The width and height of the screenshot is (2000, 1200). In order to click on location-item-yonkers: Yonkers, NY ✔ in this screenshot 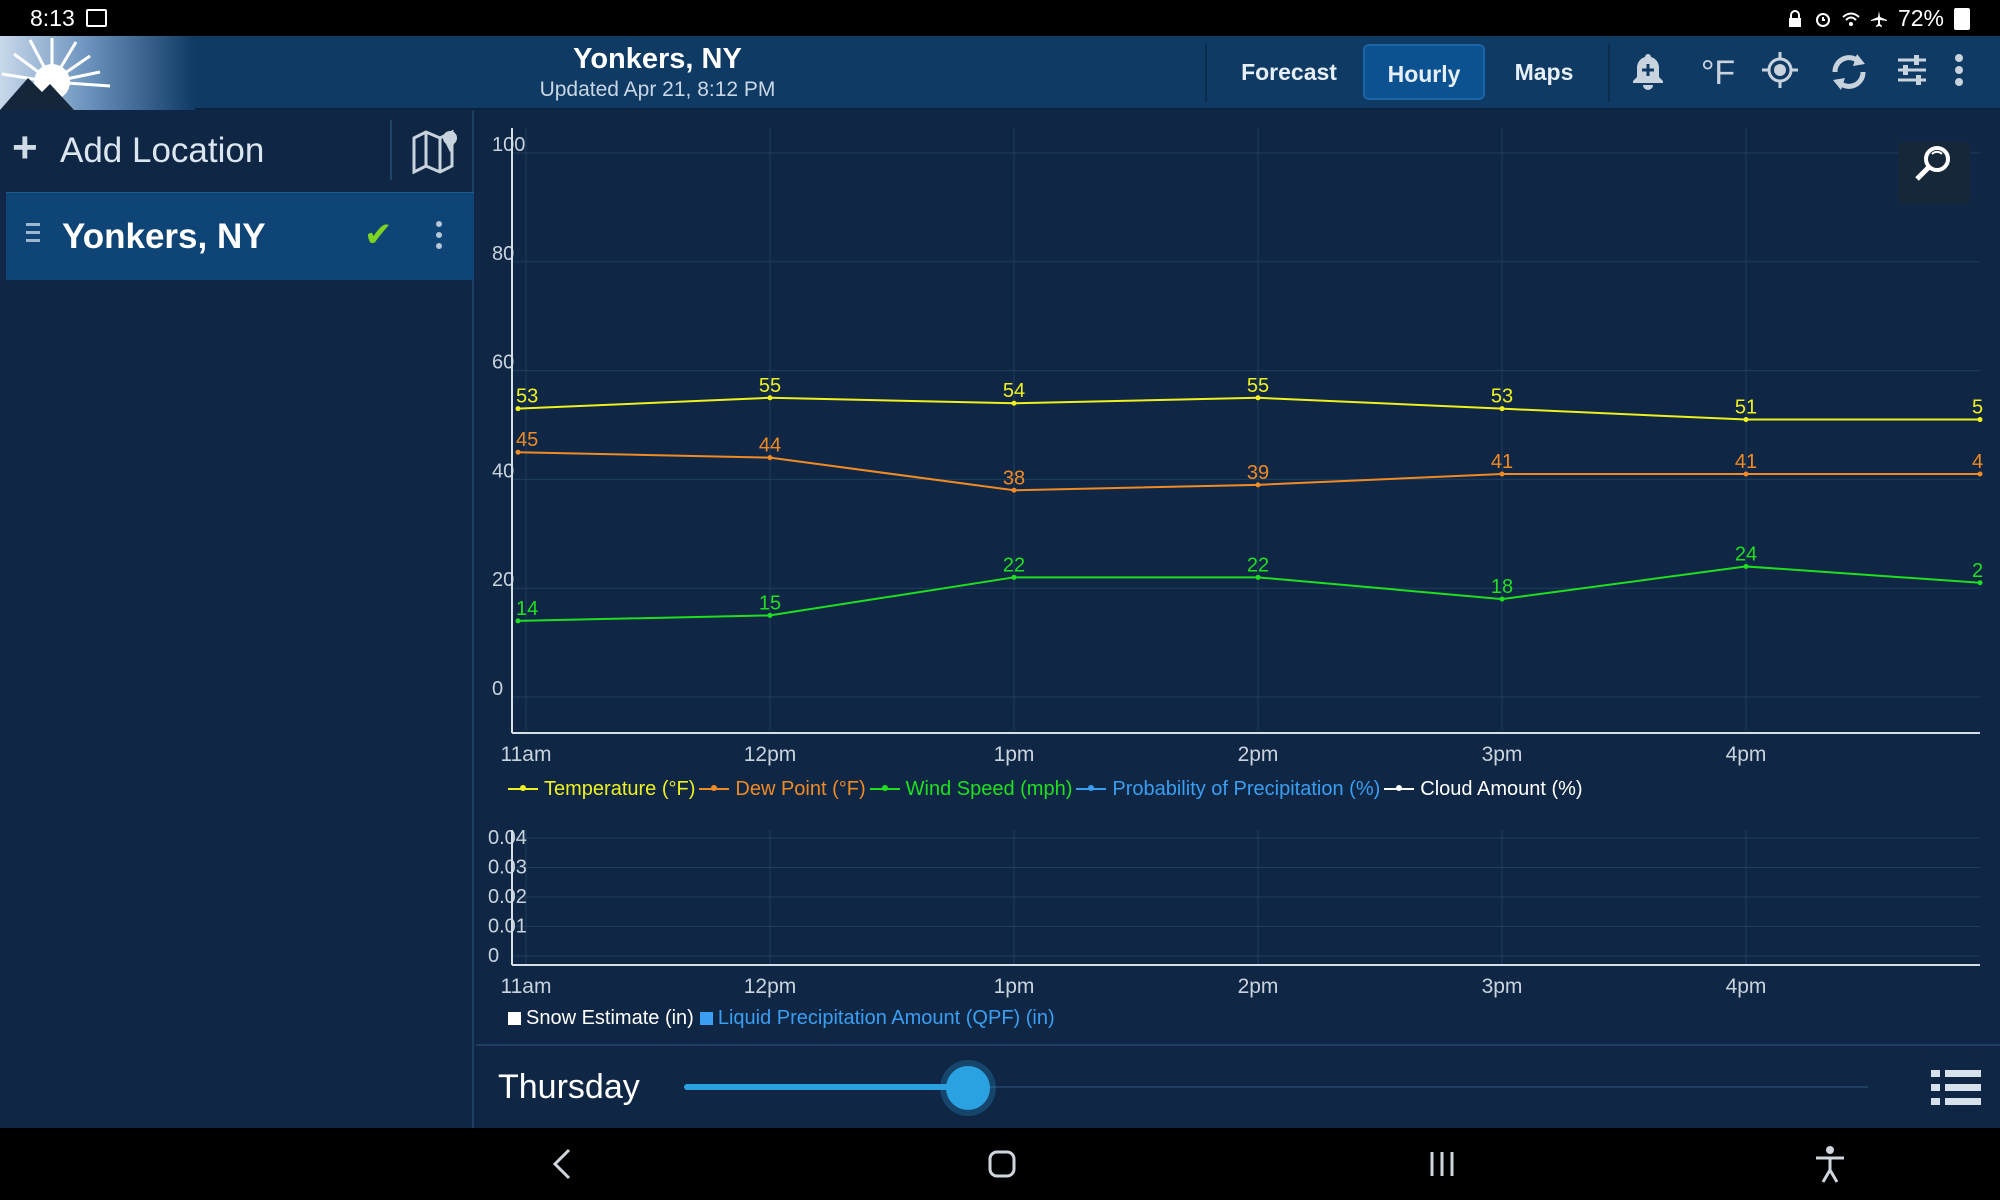, I will do `click(240, 236)`.